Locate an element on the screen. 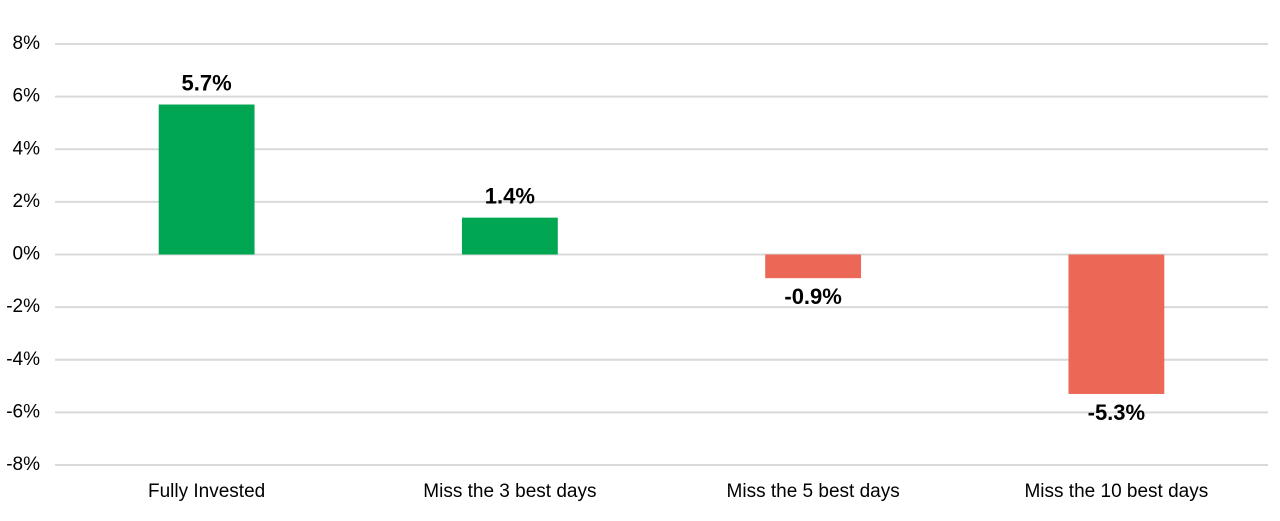 The width and height of the screenshot is (1280, 521). y-tick-label: 2% is located at coordinates (27, 201).